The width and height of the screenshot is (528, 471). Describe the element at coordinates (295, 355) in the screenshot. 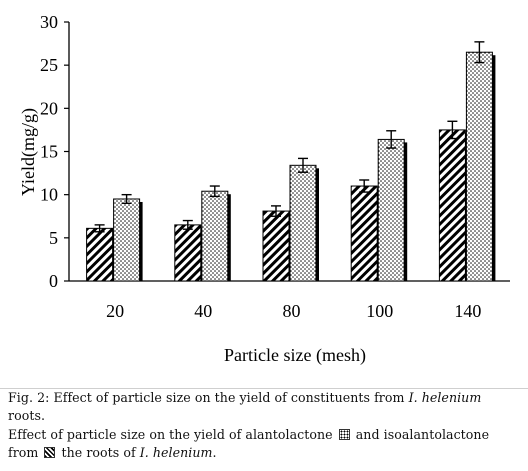

I see `x-axis-label: Particle size (mesh)` at that location.